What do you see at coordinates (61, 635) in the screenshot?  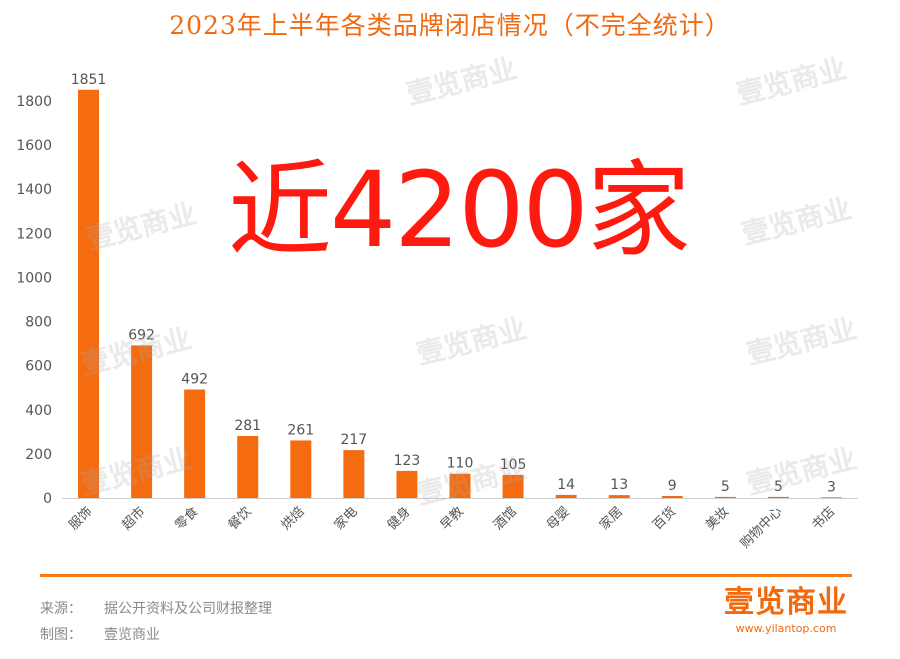 I see `maker-key: 制图：` at bounding box center [61, 635].